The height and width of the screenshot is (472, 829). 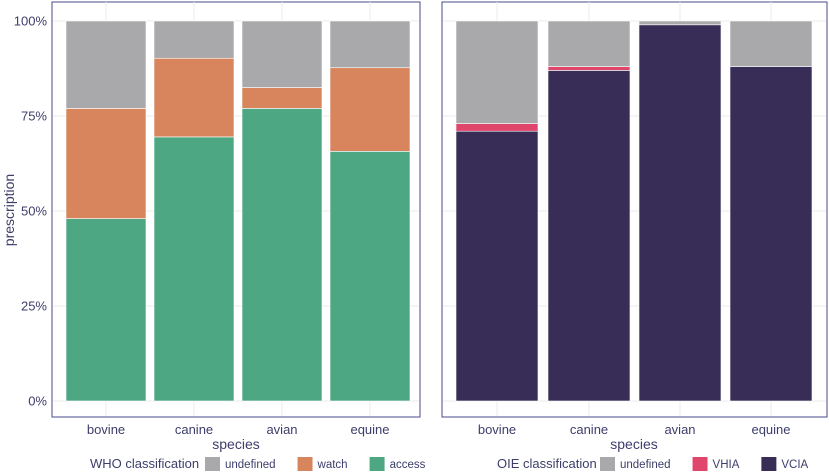 I want to click on who-bar-bovine-watch, so click(x=106, y=163).